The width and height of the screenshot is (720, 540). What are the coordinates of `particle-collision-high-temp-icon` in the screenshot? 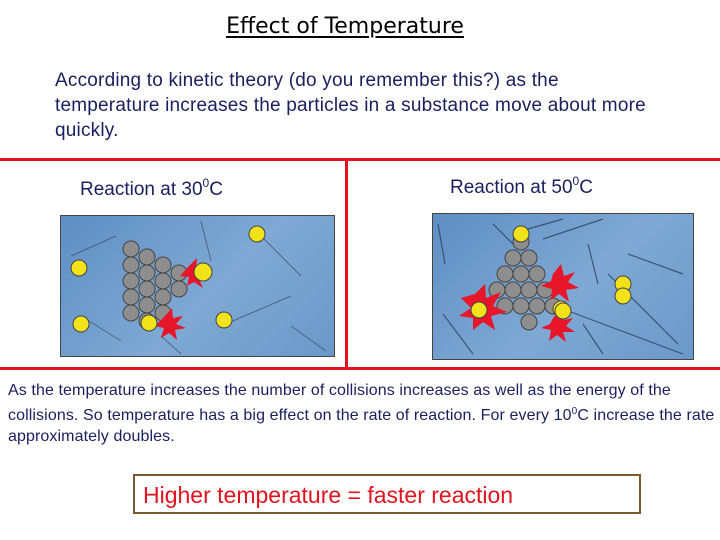 It's located at (560, 286).